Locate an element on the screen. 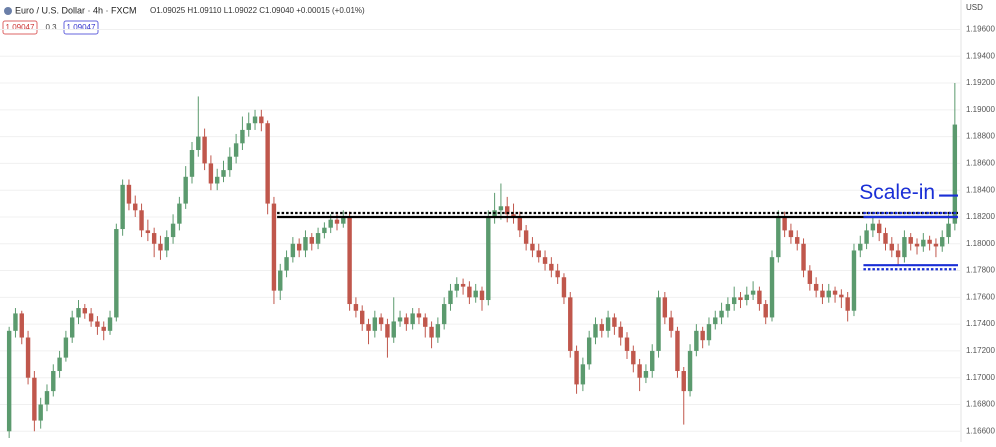 Image resolution: width=996 pixels, height=447 pixels. spread: 0.3 is located at coordinates (51, 27).